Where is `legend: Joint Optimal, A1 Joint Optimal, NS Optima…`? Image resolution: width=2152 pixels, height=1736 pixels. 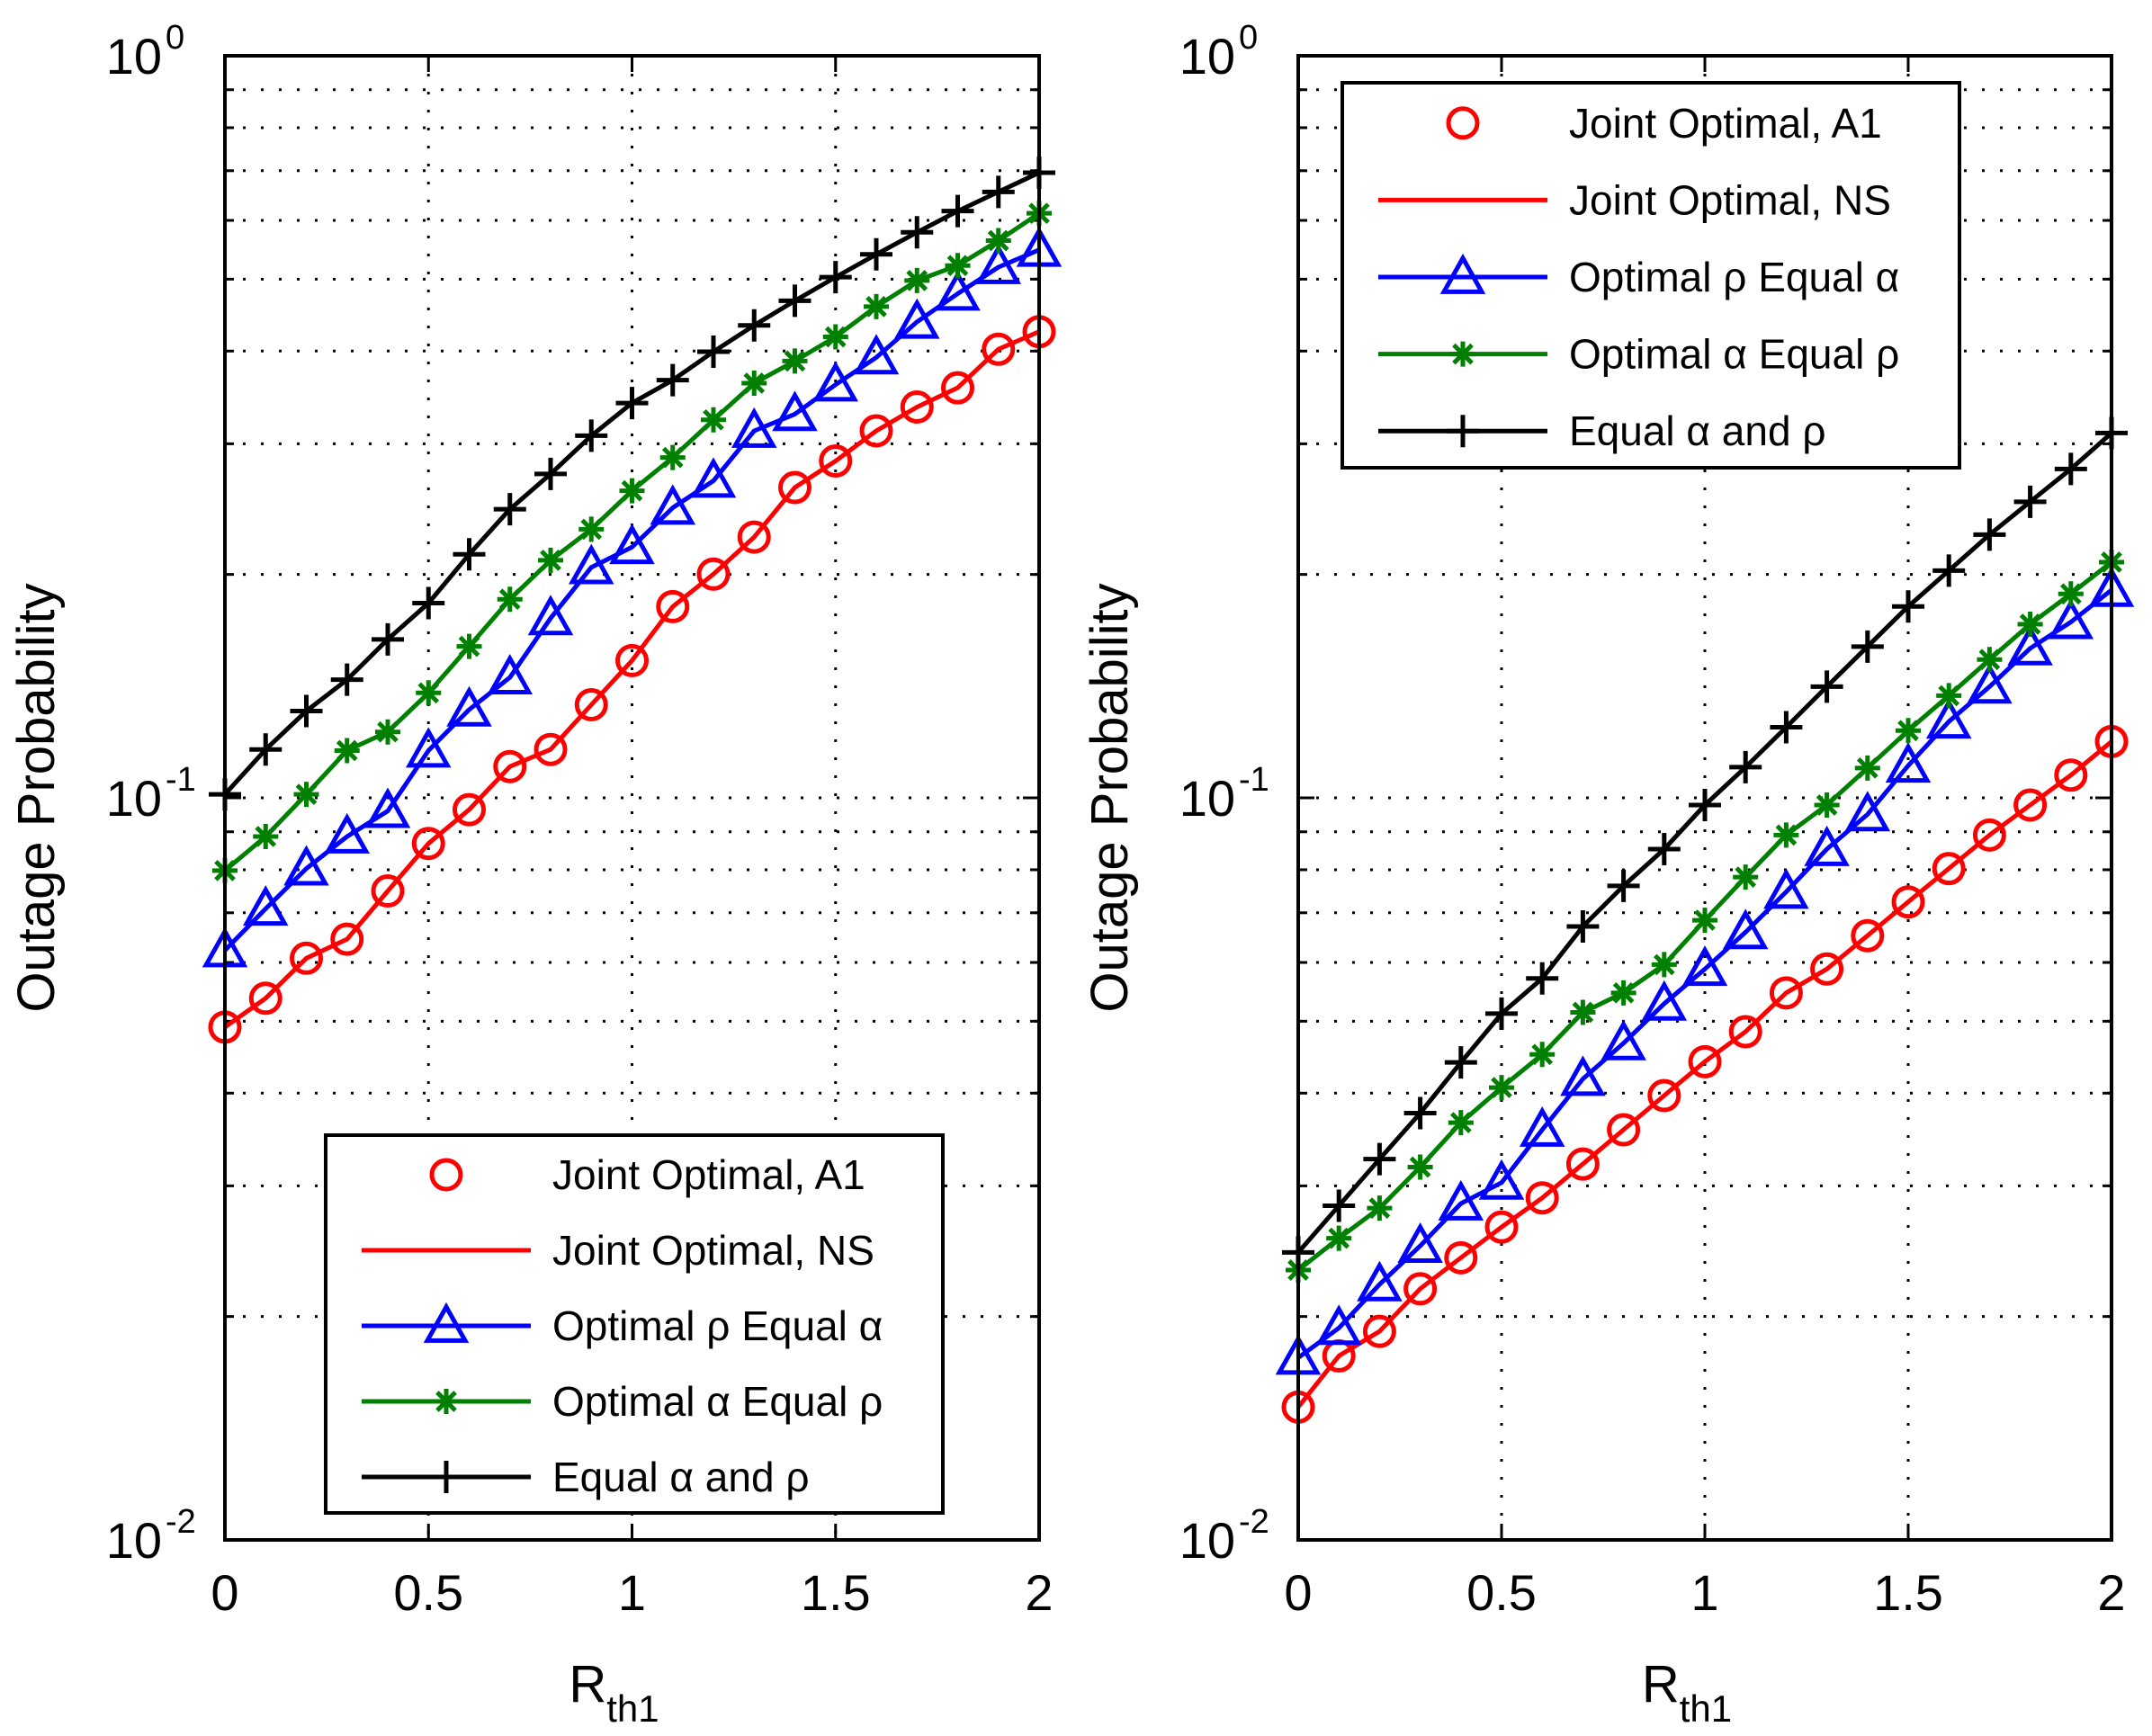
legend: Joint Optimal, A1 Joint Optimal, NS Optima… is located at coordinates (634, 1324).